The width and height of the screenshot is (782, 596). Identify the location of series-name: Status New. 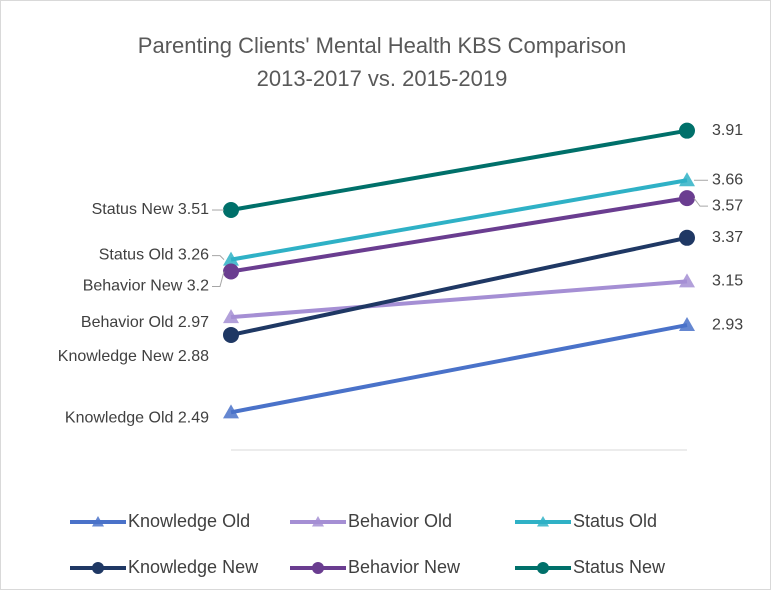
(133, 209).